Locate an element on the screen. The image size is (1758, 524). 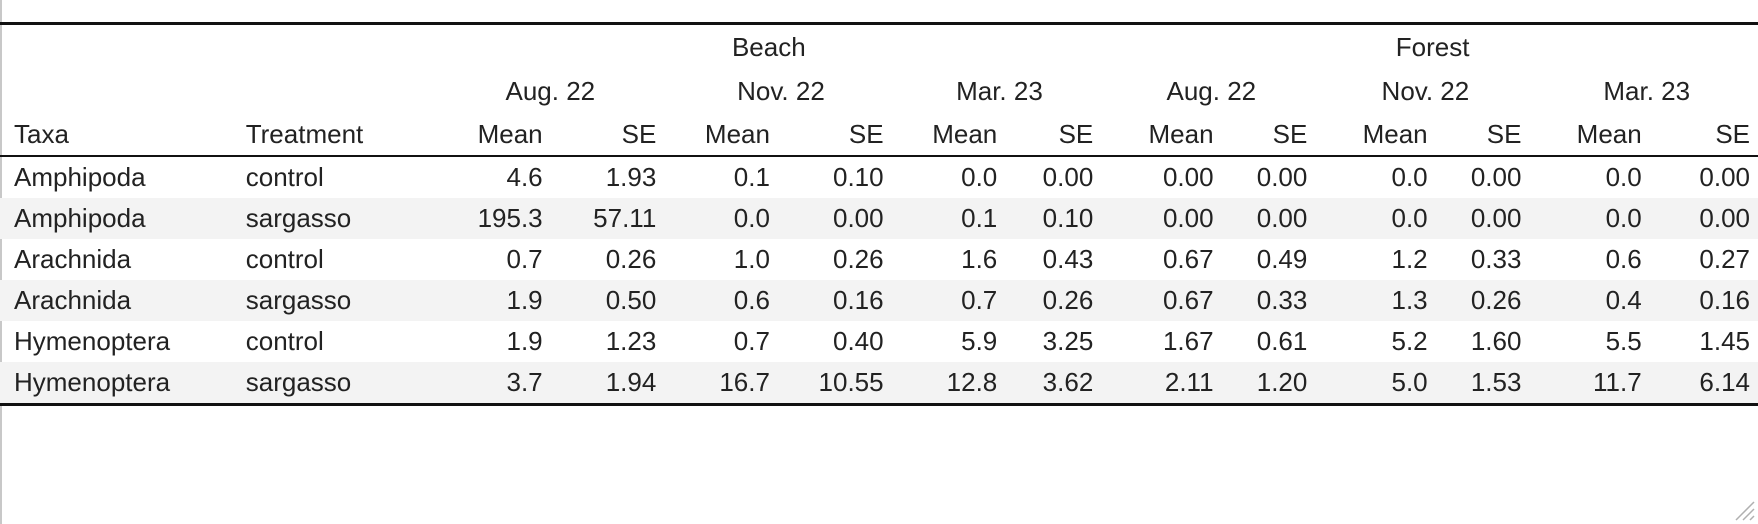
value-cell: 0.40 is located at coordinates (858, 341).